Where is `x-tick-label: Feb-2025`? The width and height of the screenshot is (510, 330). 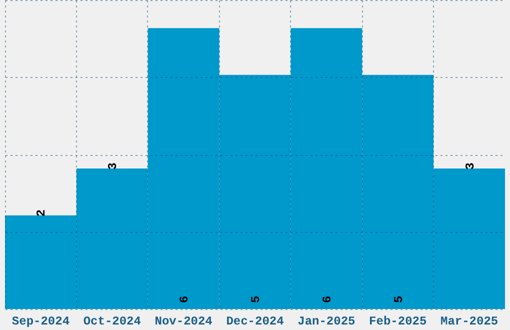
x-tick-label: Feb-2025 is located at coordinates (398, 321).